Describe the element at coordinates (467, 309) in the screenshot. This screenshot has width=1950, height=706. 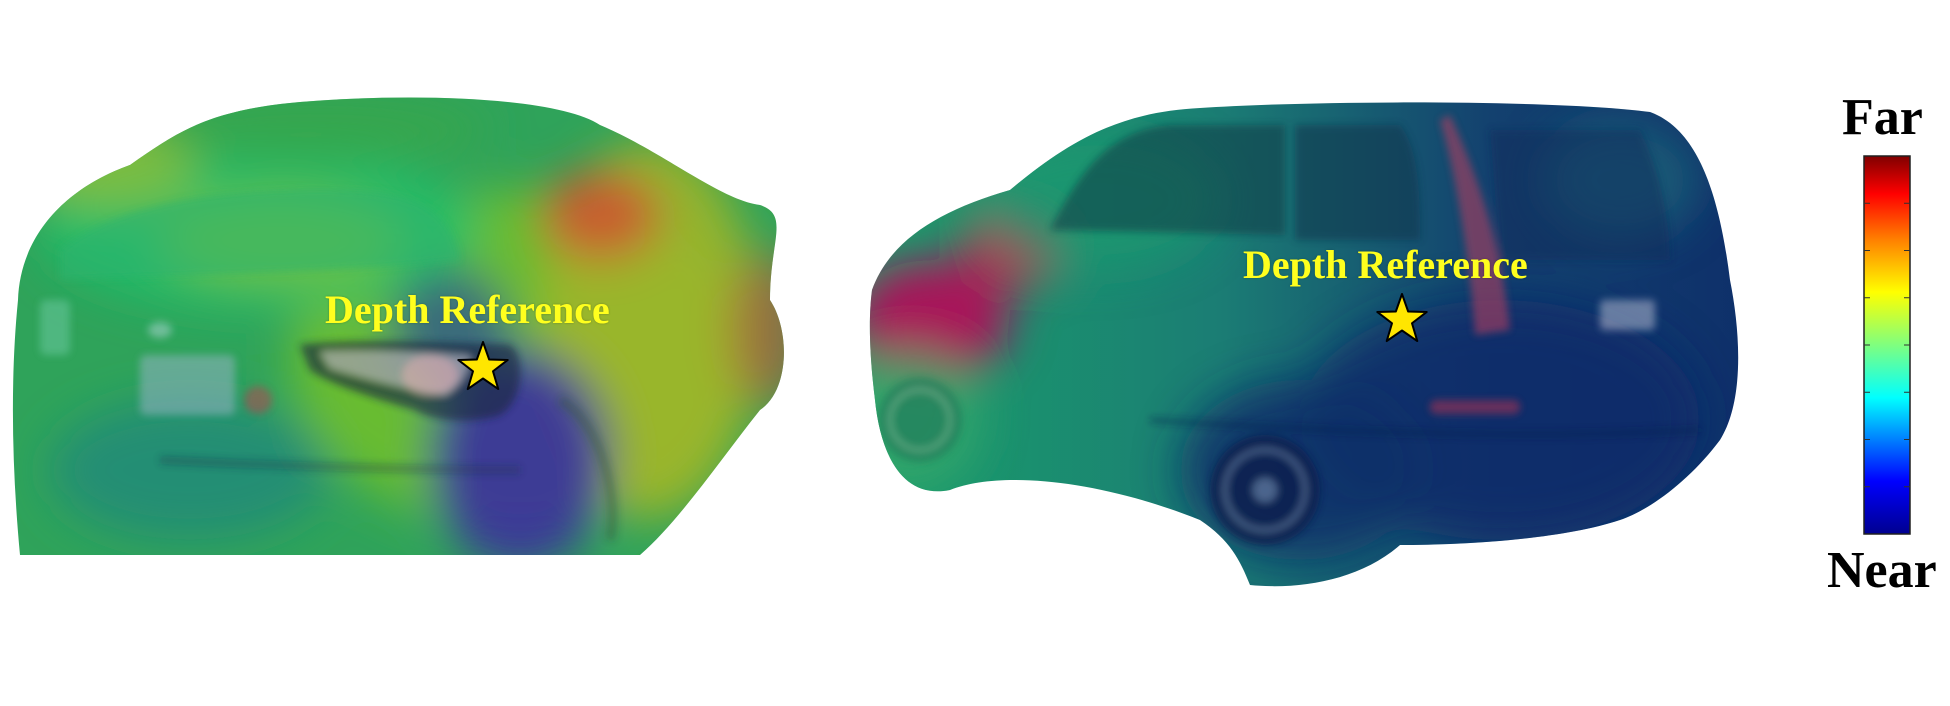
I see `depth-reference-label-left: Depth Reference` at that location.